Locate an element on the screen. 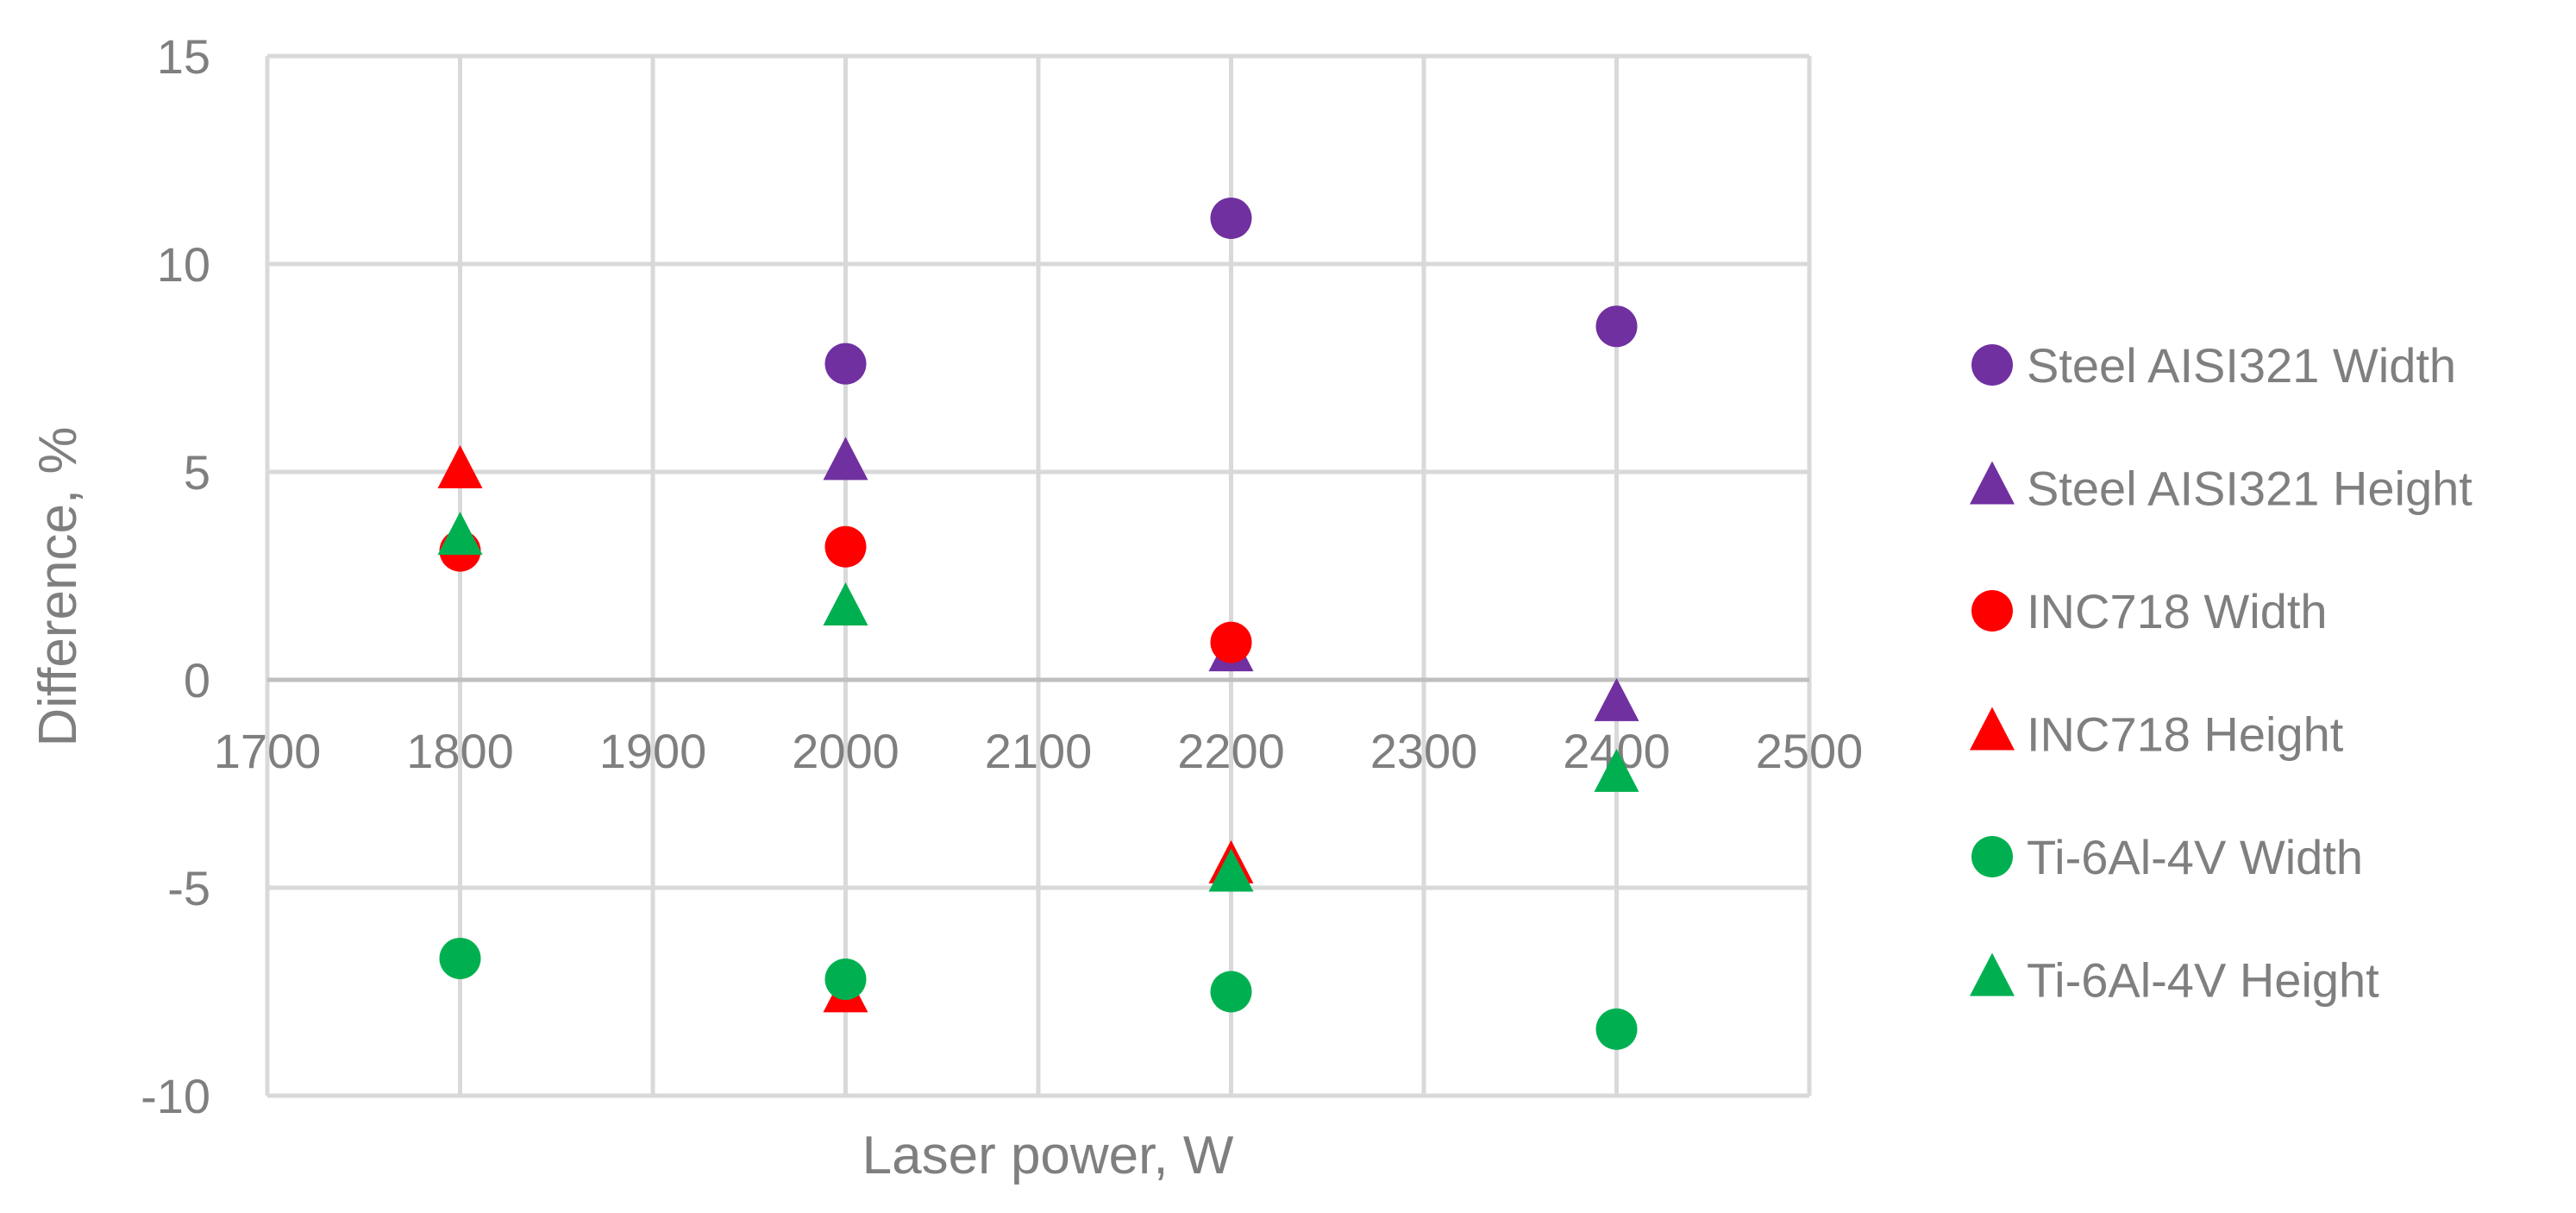  legend-label: Ti-6Al-4V Width is located at coordinates (2195, 857).